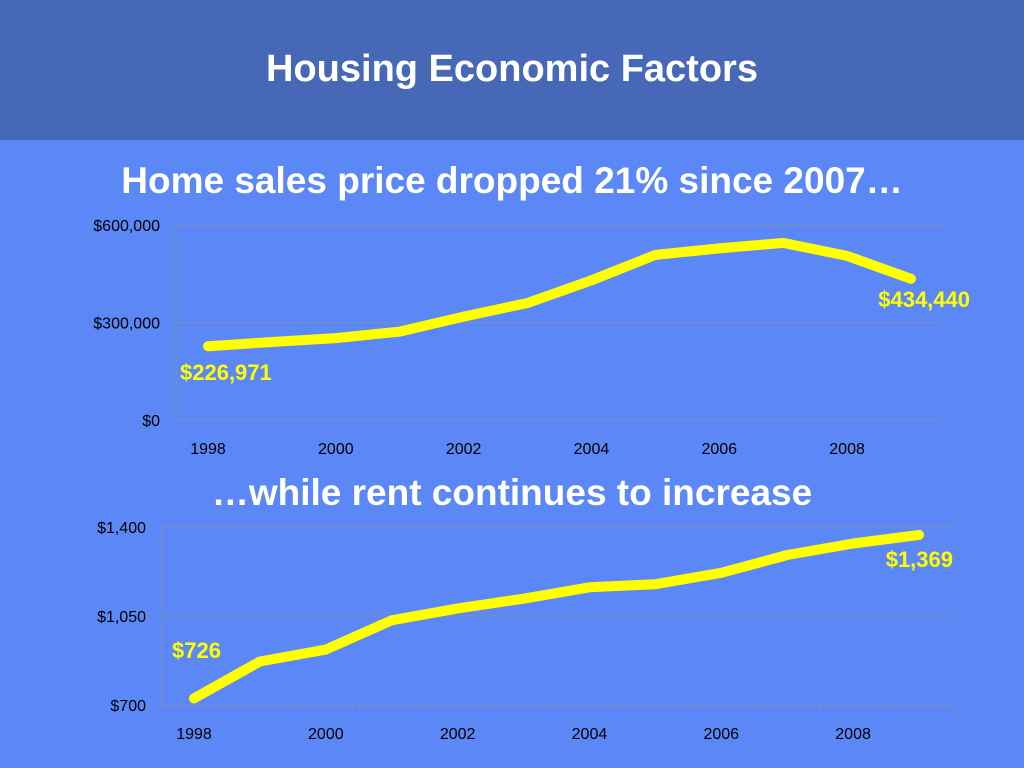 The image size is (1024, 768). What do you see at coordinates (226, 372) in the screenshot?
I see `first-value-label: $226,971` at bounding box center [226, 372].